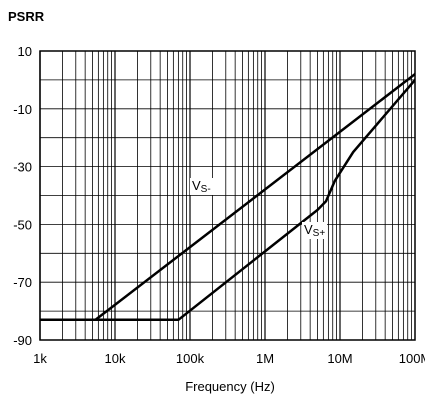 The height and width of the screenshot is (403, 425). I want to click on y-tick-label: -10, so click(22, 109).